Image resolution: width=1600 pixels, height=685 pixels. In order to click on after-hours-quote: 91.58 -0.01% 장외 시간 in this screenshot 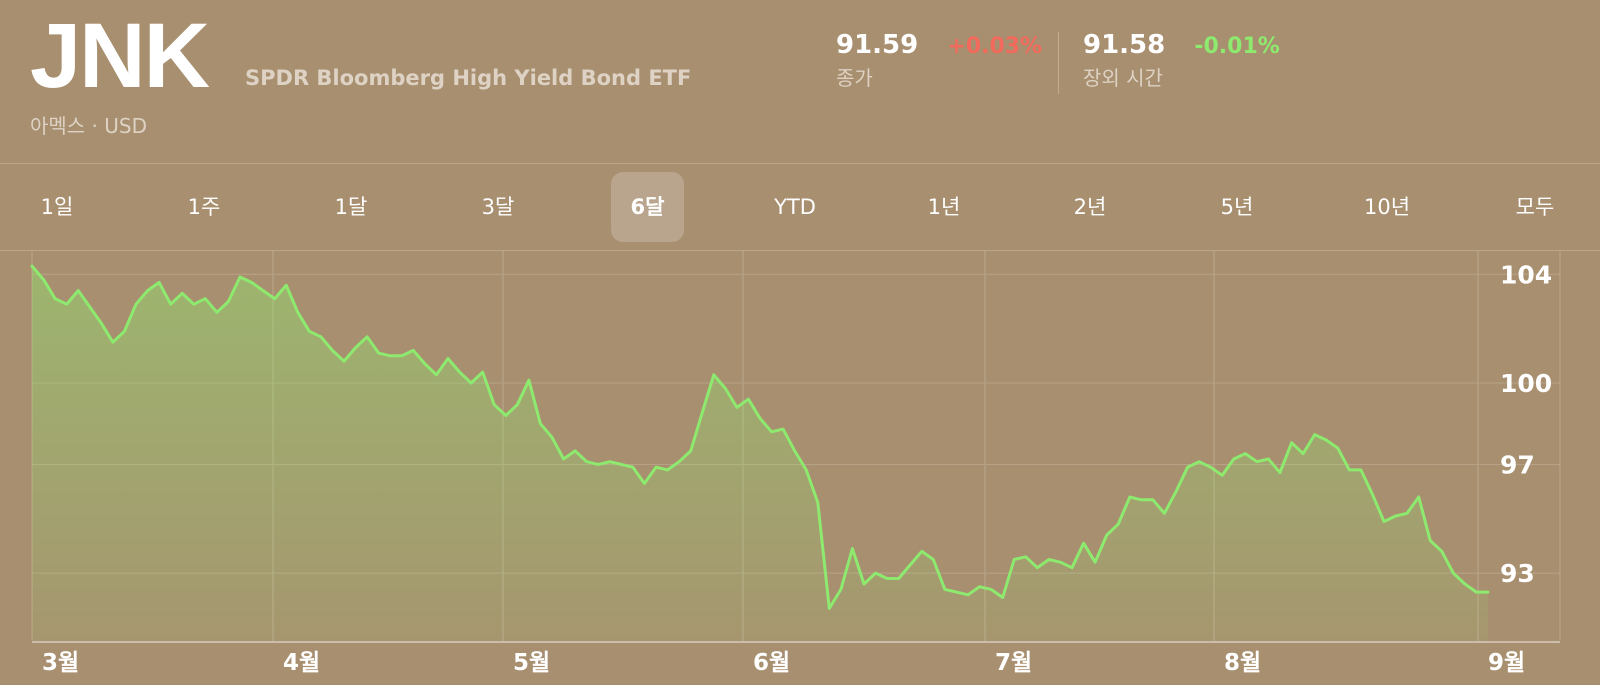, I will do `click(1181, 60)`.